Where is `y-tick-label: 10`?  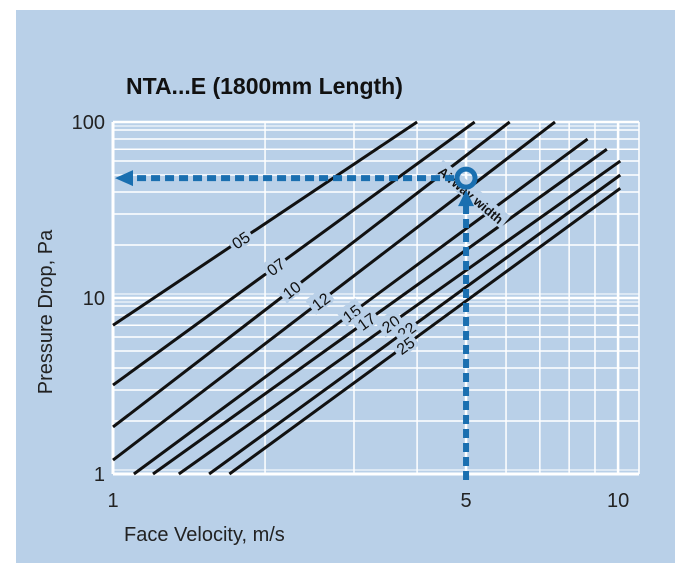 y-tick-label: 10 is located at coordinates (94, 299).